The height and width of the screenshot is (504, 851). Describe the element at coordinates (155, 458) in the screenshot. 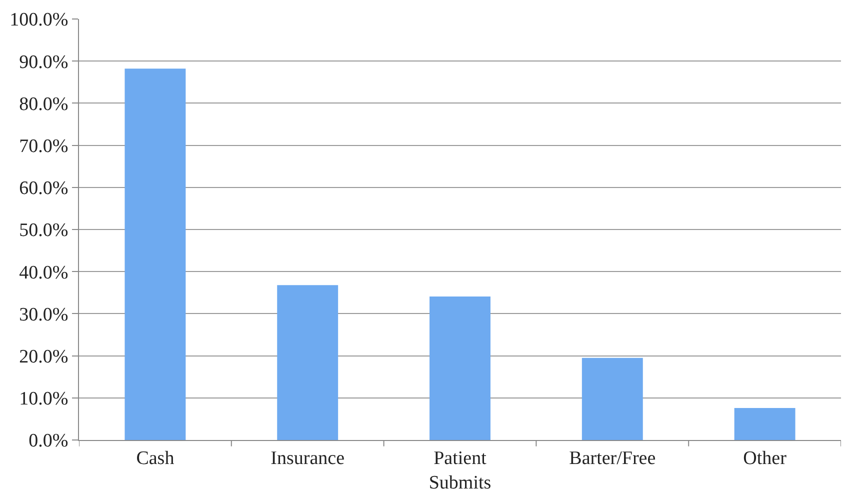

I see `x-tick-label: Cash` at that location.